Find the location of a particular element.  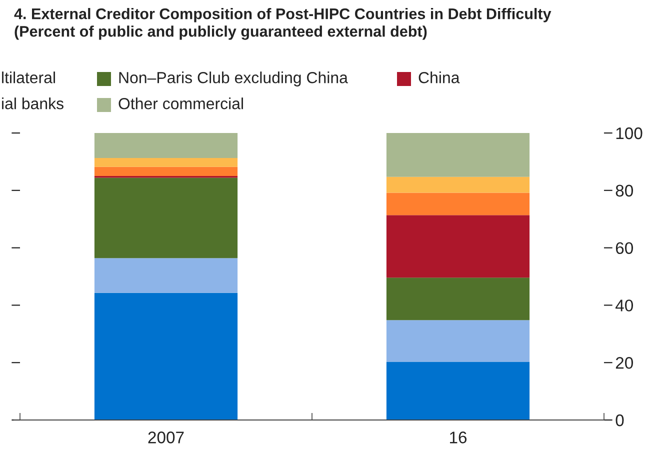

text: ltilateral is located at coordinates (28, 78).